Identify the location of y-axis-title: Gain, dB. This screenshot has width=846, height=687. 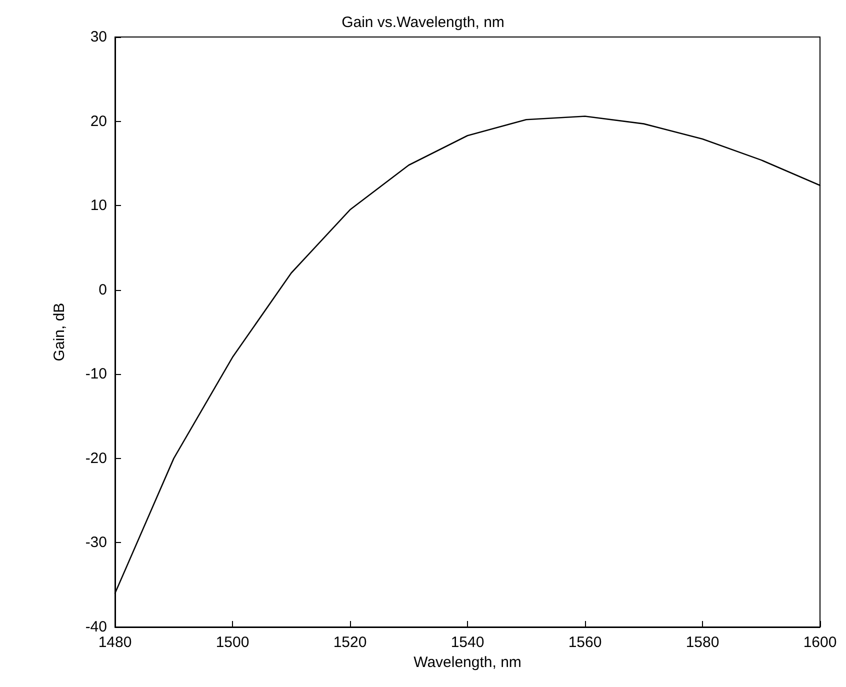
(59, 332).